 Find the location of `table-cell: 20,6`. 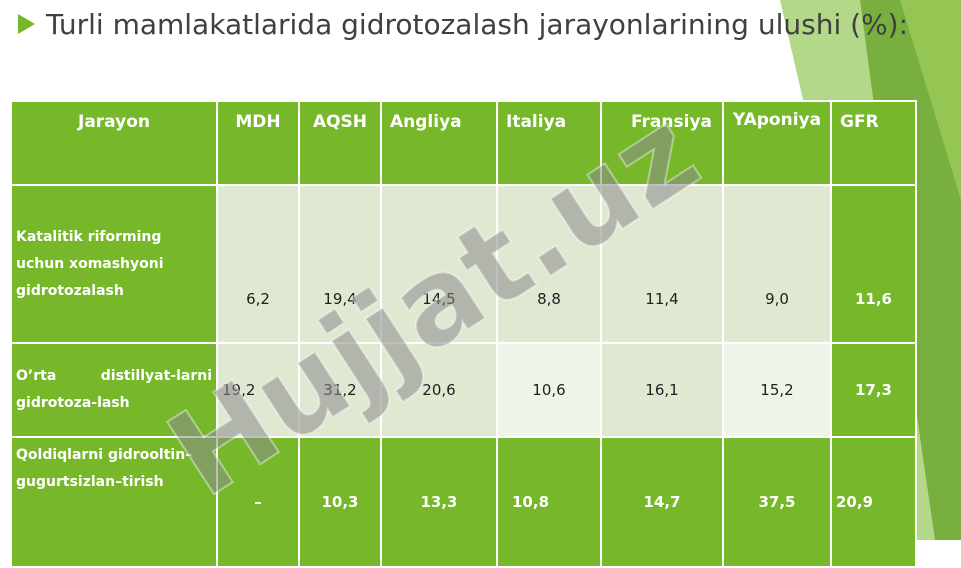

table-cell: 20,6 is located at coordinates (439, 390).